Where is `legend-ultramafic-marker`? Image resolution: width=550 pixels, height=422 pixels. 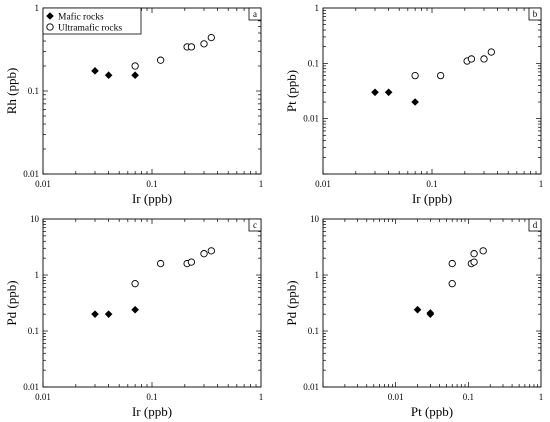
legend-ultramafic-marker is located at coordinates (50, 27).